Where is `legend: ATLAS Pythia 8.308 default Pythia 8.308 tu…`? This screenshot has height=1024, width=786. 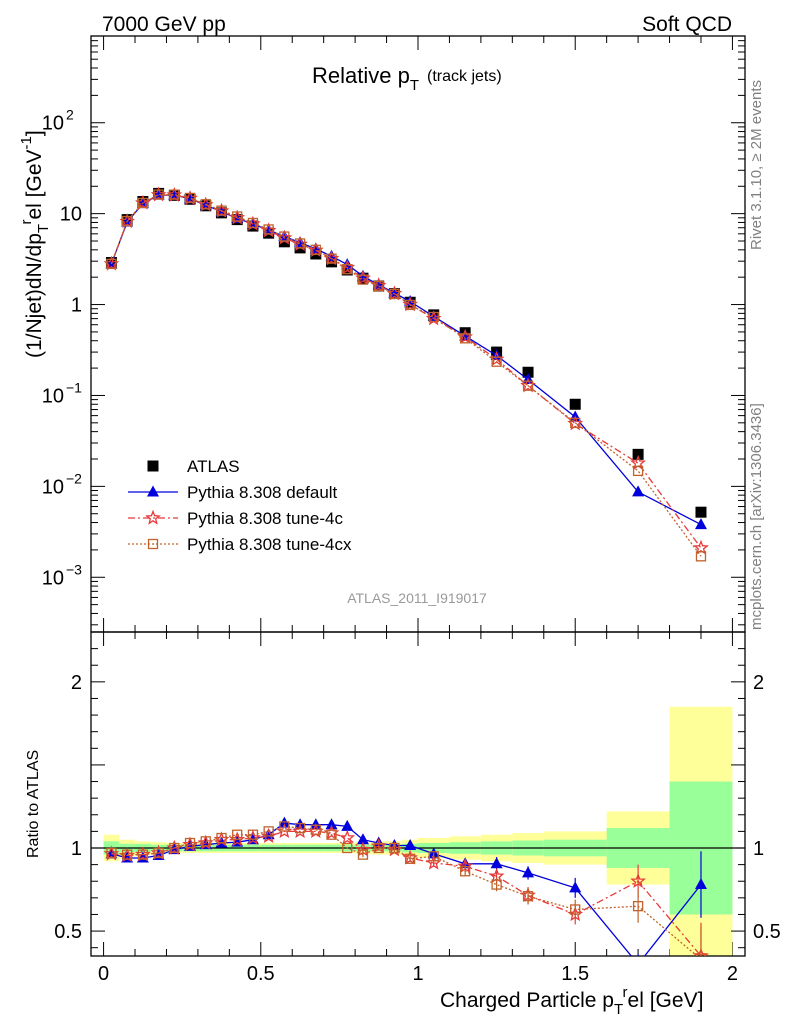 legend: ATLAS Pythia 8.308 default Pythia 8.308 tu… is located at coordinates (240, 505).